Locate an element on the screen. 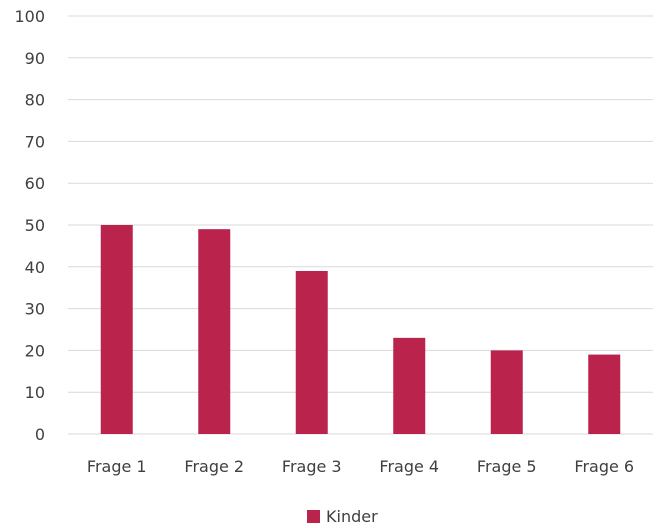 The width and height of the screenshot is (662, 528). y-tick-label: 90 is located at coordinates (35, 58).